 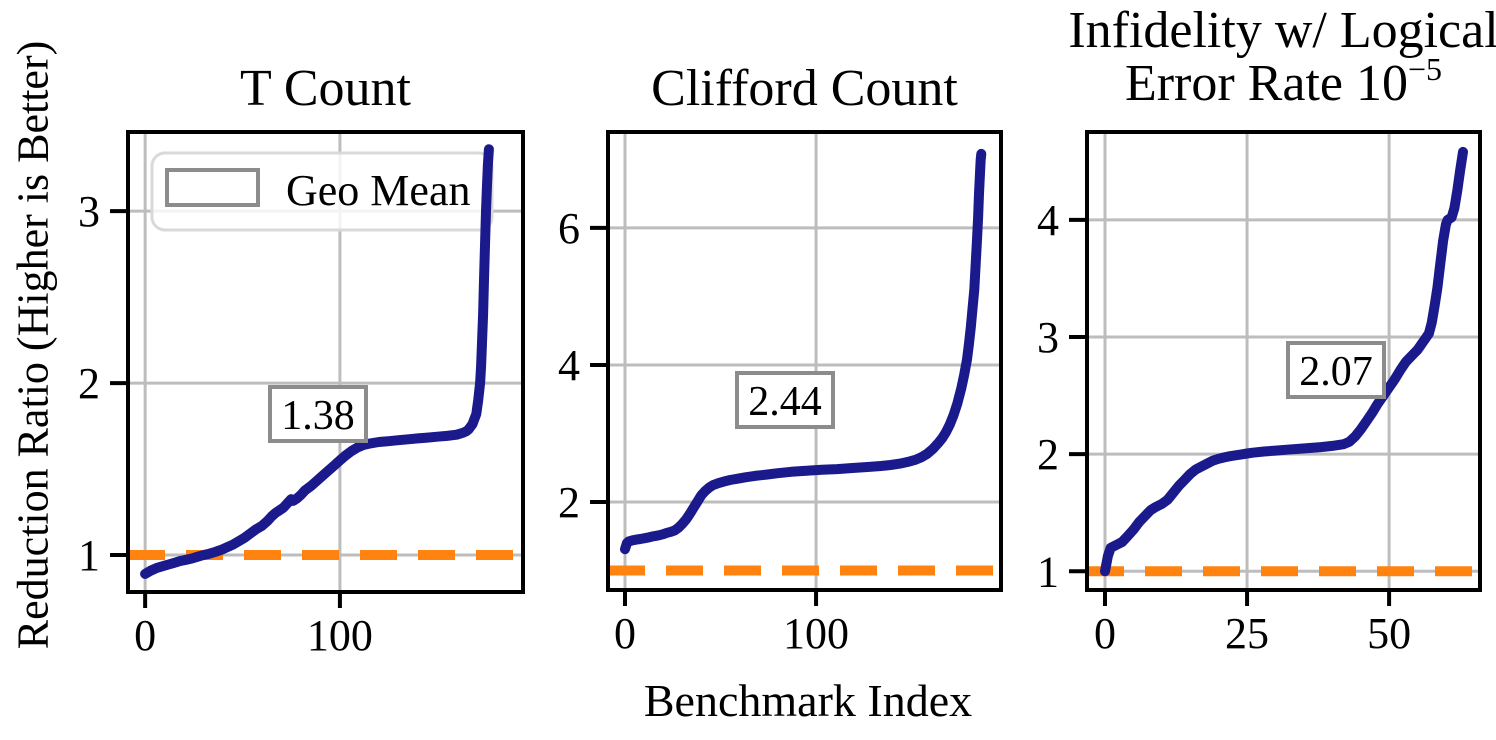 I want to click on chart-title-t-count: T Count, so click(x=325, y=88).